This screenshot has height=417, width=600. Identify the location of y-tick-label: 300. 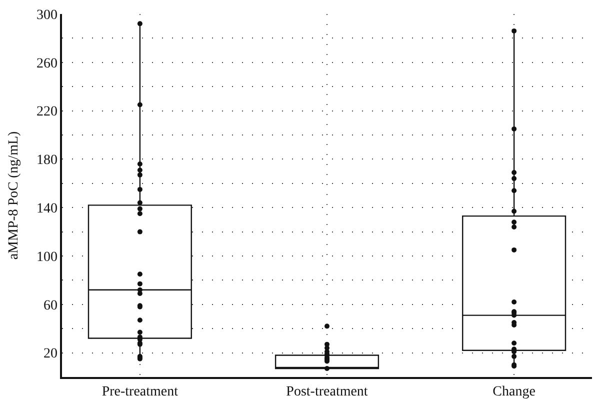
(47, 15).